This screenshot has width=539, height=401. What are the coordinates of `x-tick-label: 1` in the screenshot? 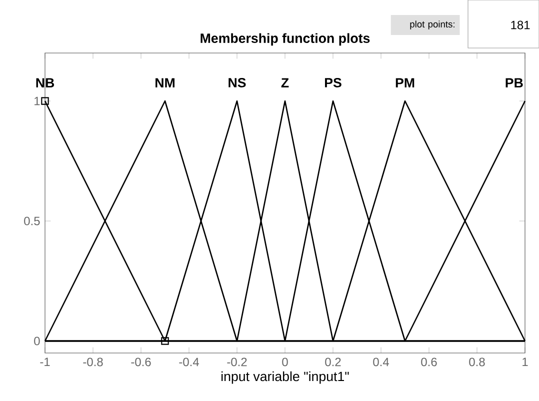 It's located at (525, 362).